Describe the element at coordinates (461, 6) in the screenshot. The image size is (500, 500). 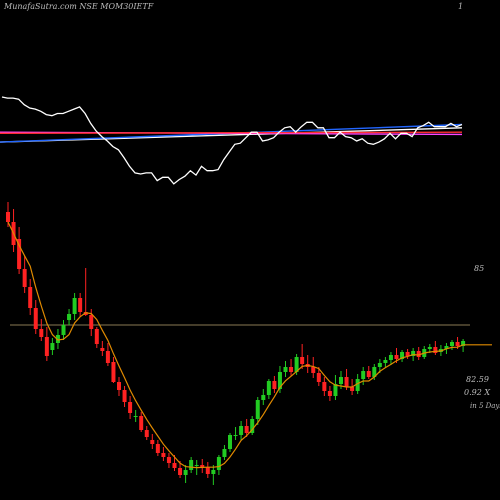
I see `indicator-label: 1` at that location.